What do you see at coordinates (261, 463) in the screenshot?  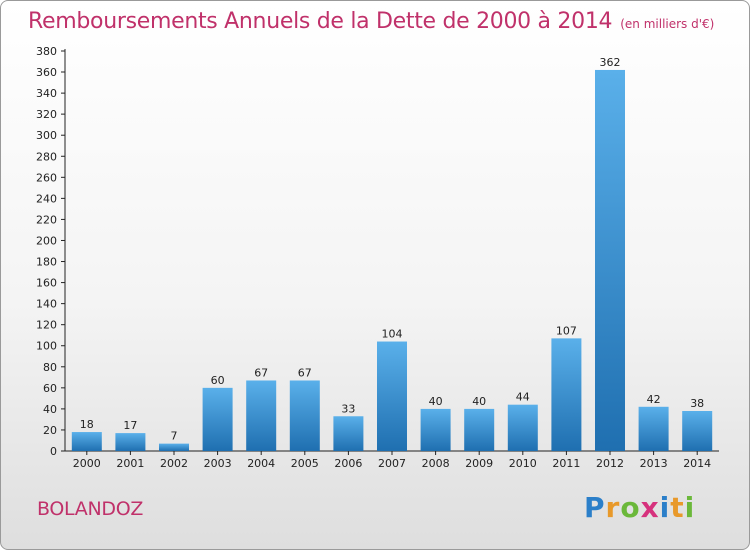 I see `x-tick-label: 2004` at bounding box center [261, 463].